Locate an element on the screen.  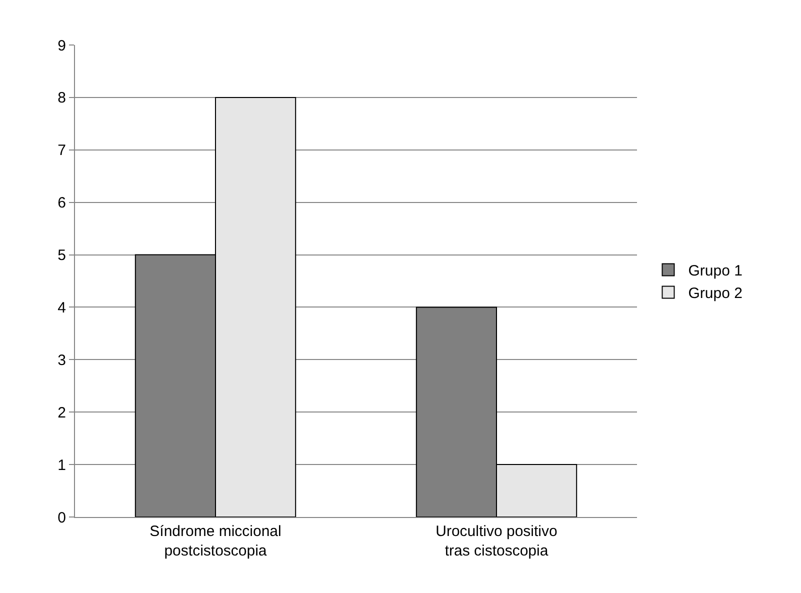
legend-label: Grupo 2 is located at coordinates (715, 293).